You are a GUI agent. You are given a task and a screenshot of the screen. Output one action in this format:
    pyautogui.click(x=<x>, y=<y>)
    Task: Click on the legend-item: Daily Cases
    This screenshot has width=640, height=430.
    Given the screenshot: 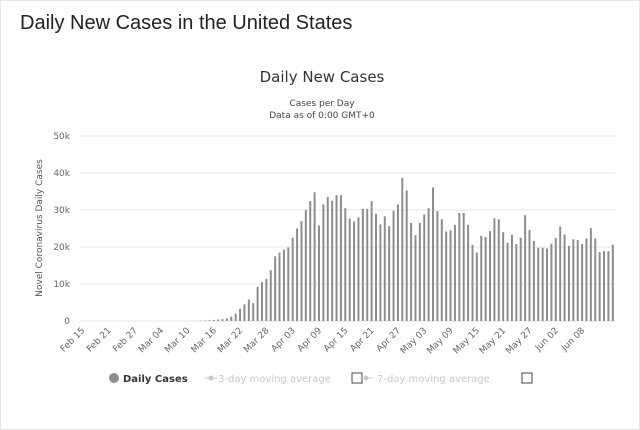 What is the action you would take?
    pyautogui.click(x=148, y=379)
    